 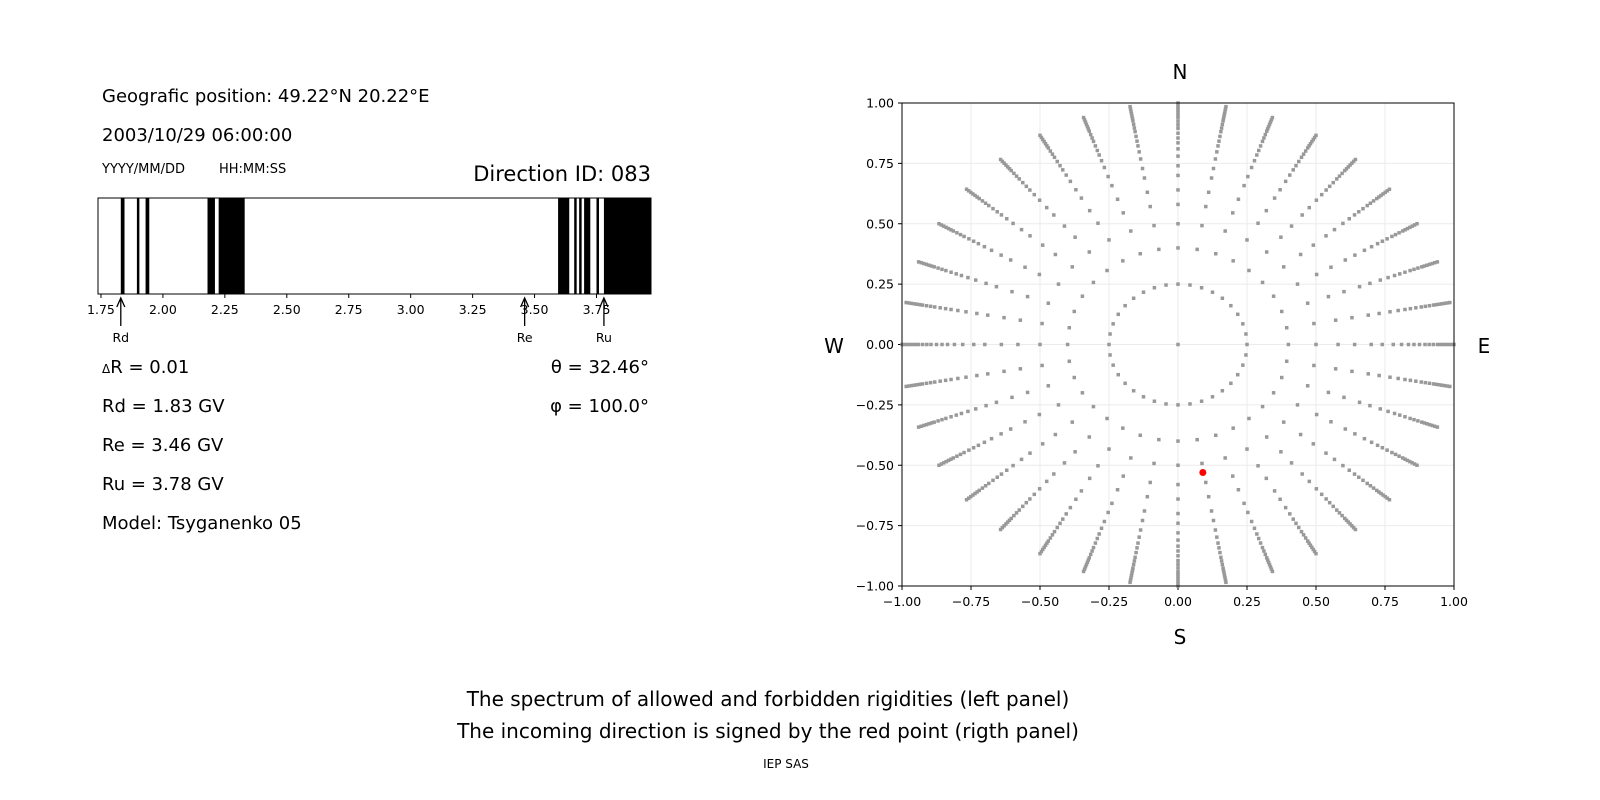 I want to click on x-tick-label: 2.75, so click(x=349, y=309).